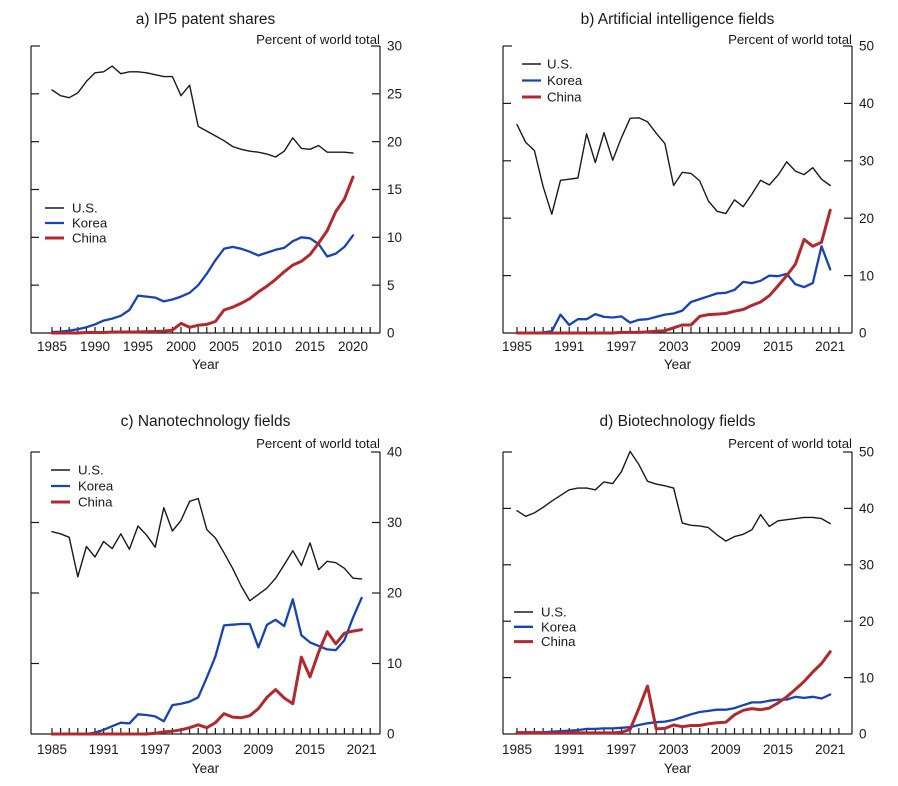 The image size is (898, 786). What do you see at coordinates (206, 421) in the screenshot?
I see `panel-title: c) Nanotechnology fields` at bounding box center [206, 421].